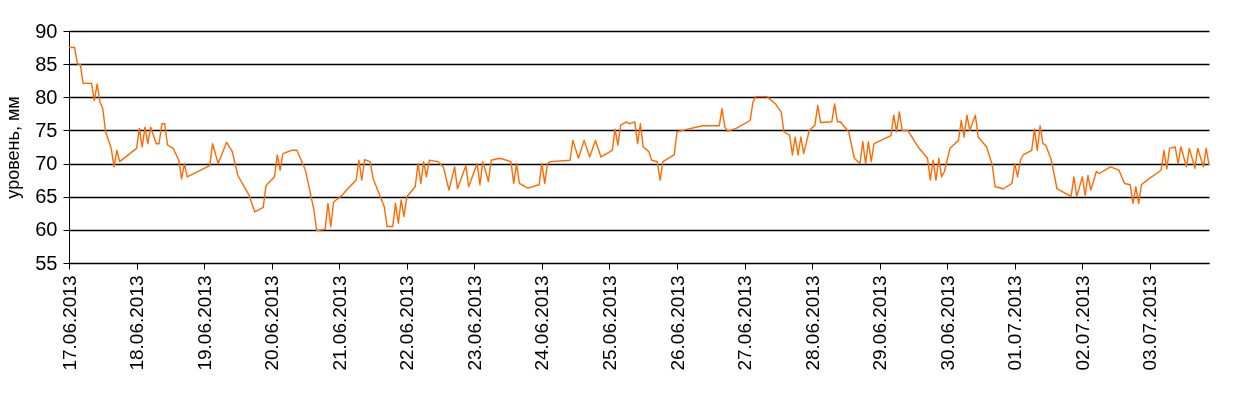 The height and width of the screenshot is (403, 1260). What do you see at coordinates (677, 323) in the screenshot?
I see `x-tick-label: 26.06.2013` at bounding box center [677, 323].